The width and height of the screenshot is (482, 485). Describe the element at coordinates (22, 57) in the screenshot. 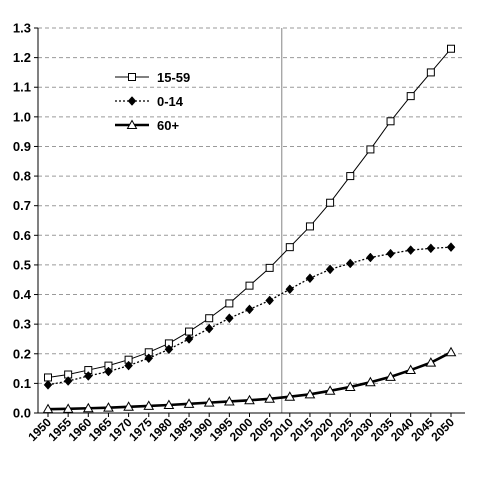

I see `y-tick-label: 1.2` at that location.